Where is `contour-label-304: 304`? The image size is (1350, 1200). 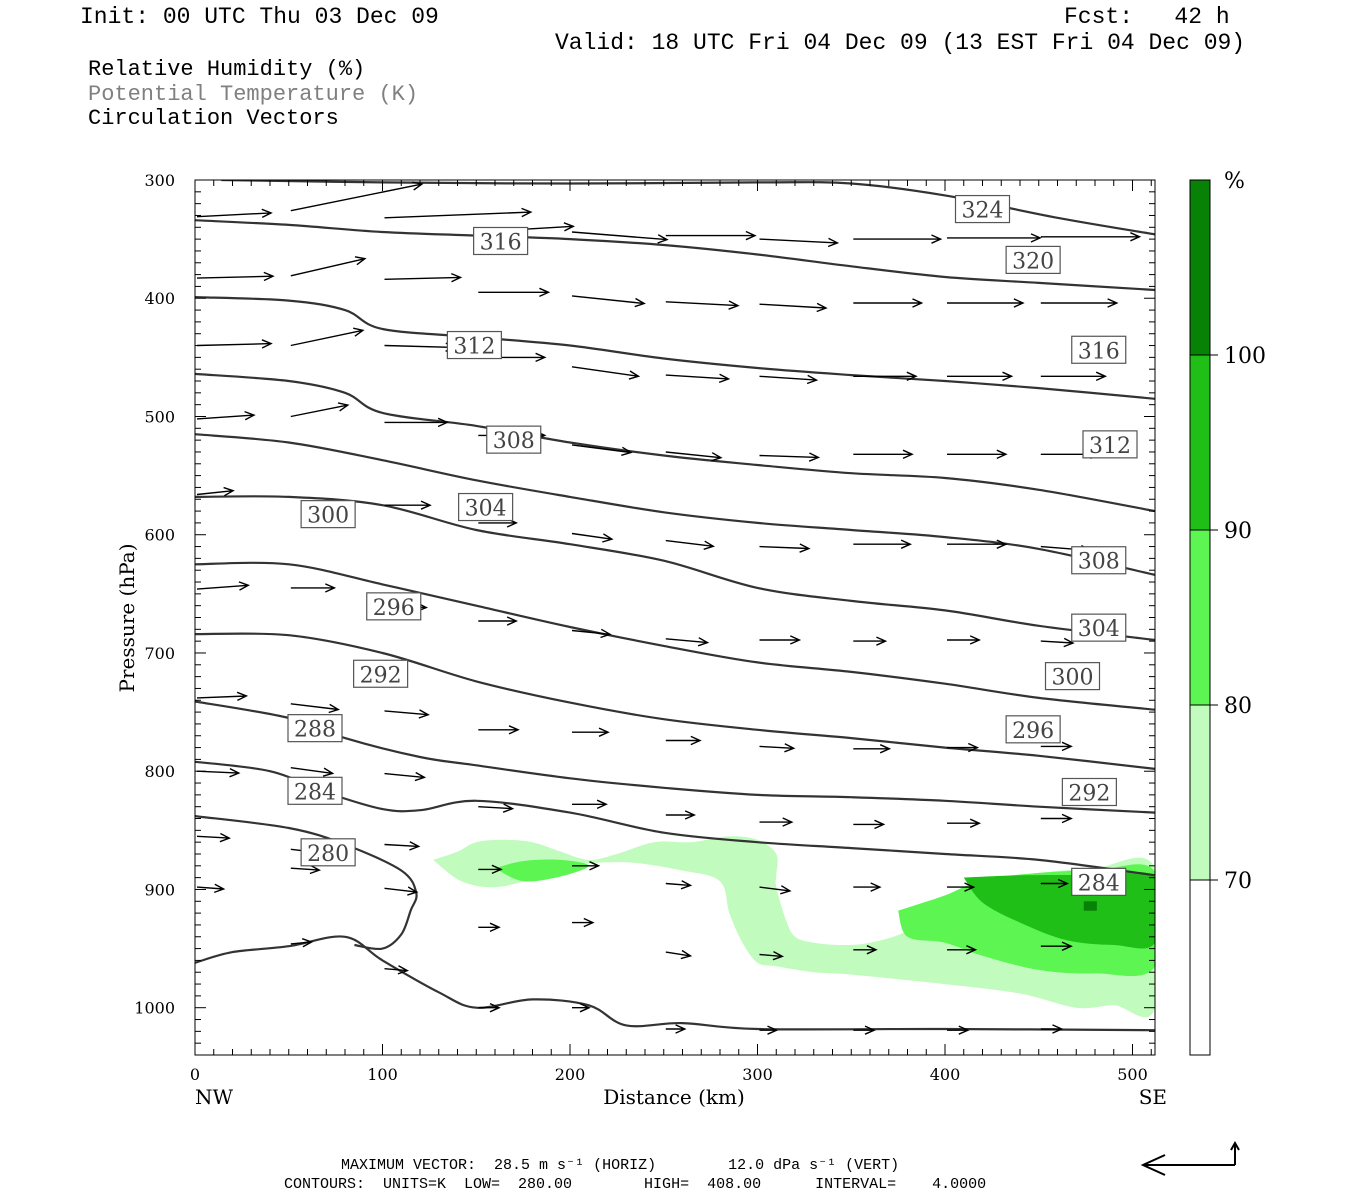 contour-label-304: 304 is located at coordinates (1099, 629).